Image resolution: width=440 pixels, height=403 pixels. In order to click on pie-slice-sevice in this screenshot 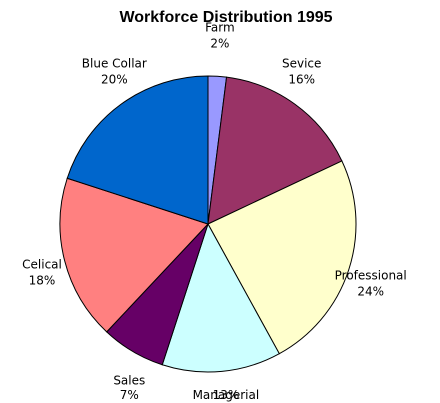, I will do `click(275, 150)`.